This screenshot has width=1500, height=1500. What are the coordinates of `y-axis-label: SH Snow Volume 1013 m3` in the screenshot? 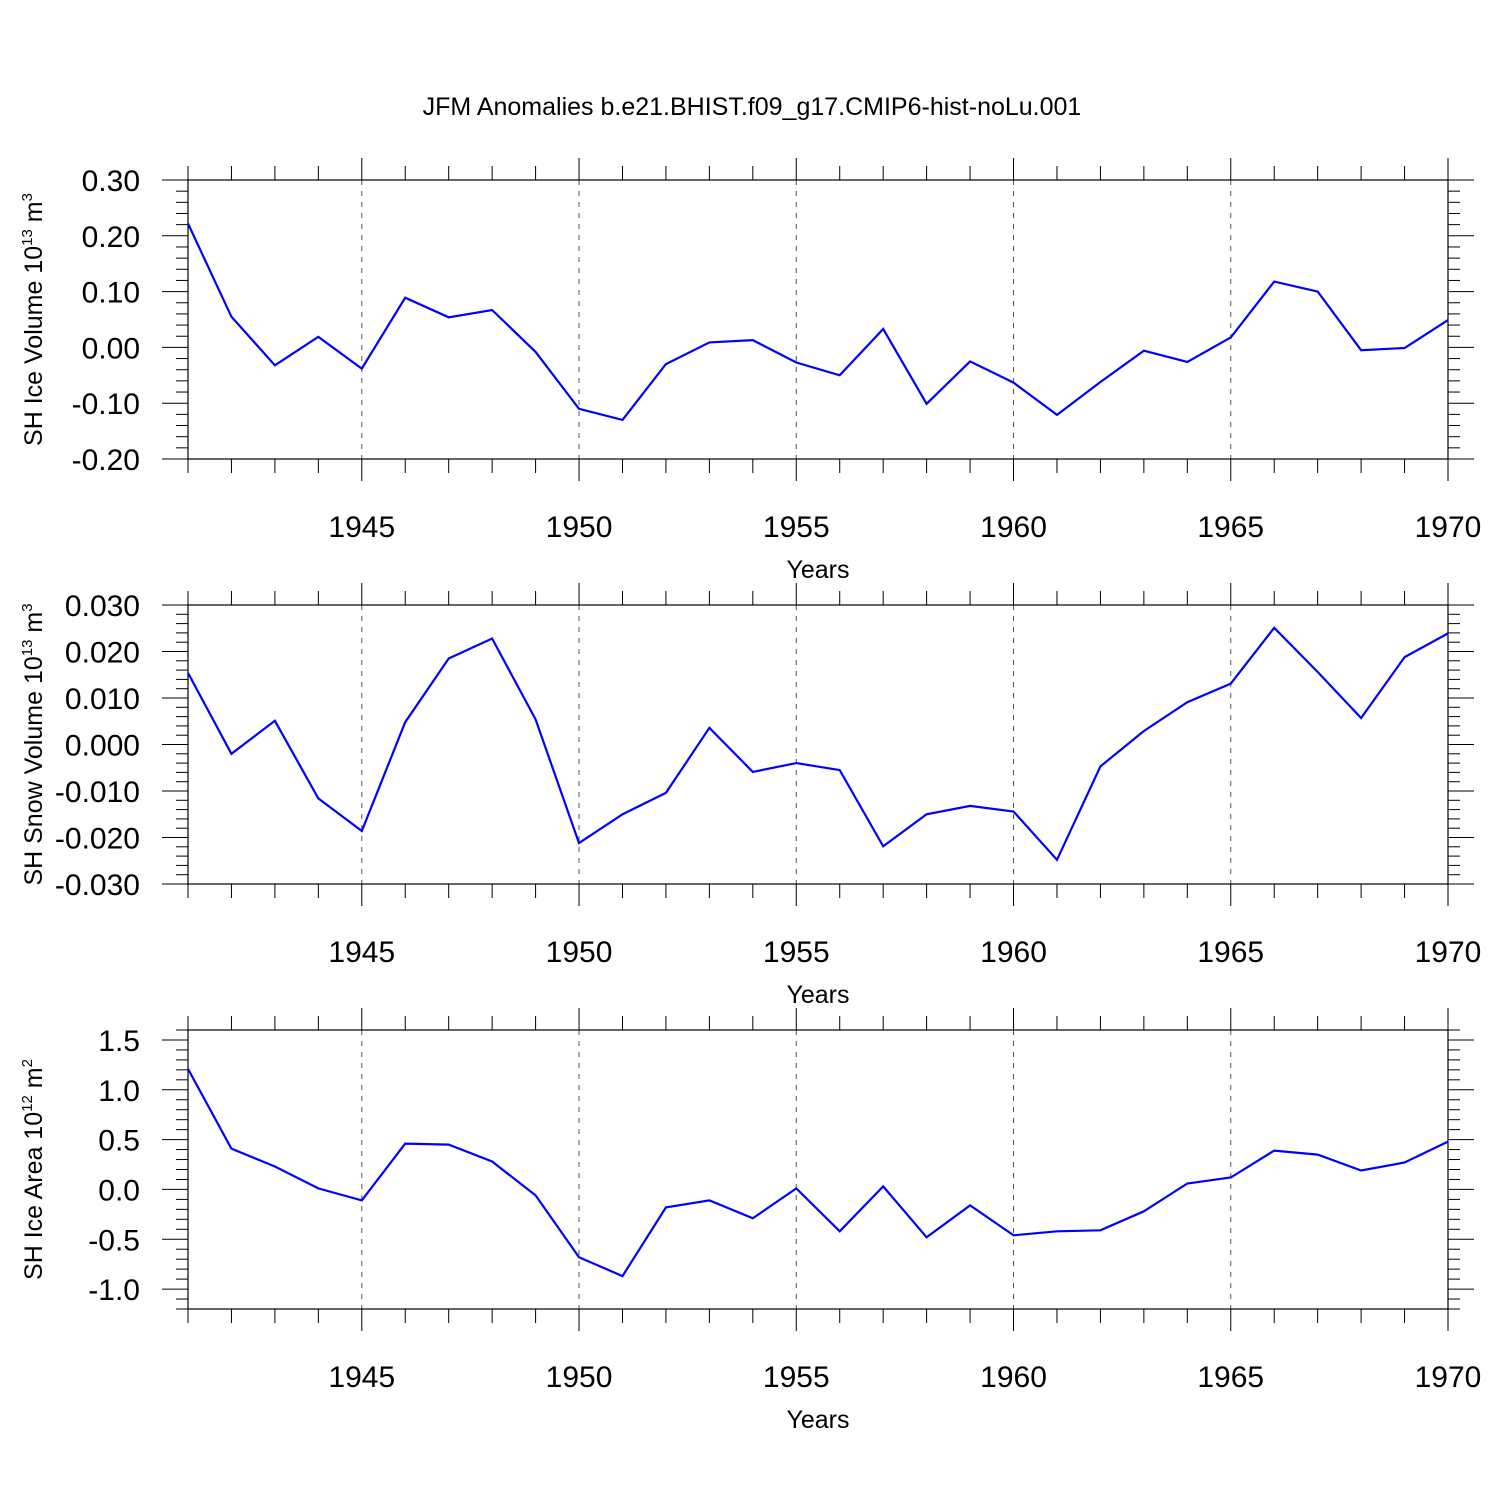 It's located at (33, 744).